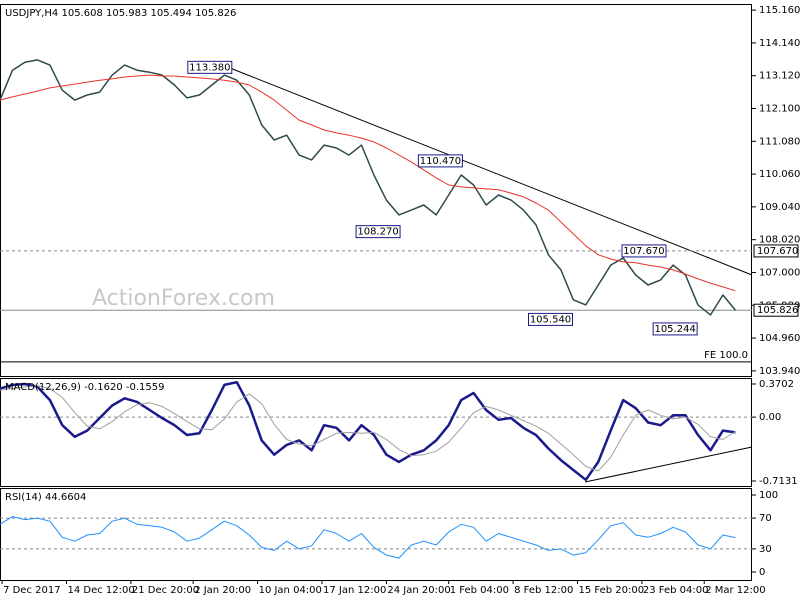 Image resolution: width=800 pixels, height=600 pixels. Describe the element at coordinates (676, 590) in the screenshot. I see `x-tick-label: 23 Feb 04:00` at that location.